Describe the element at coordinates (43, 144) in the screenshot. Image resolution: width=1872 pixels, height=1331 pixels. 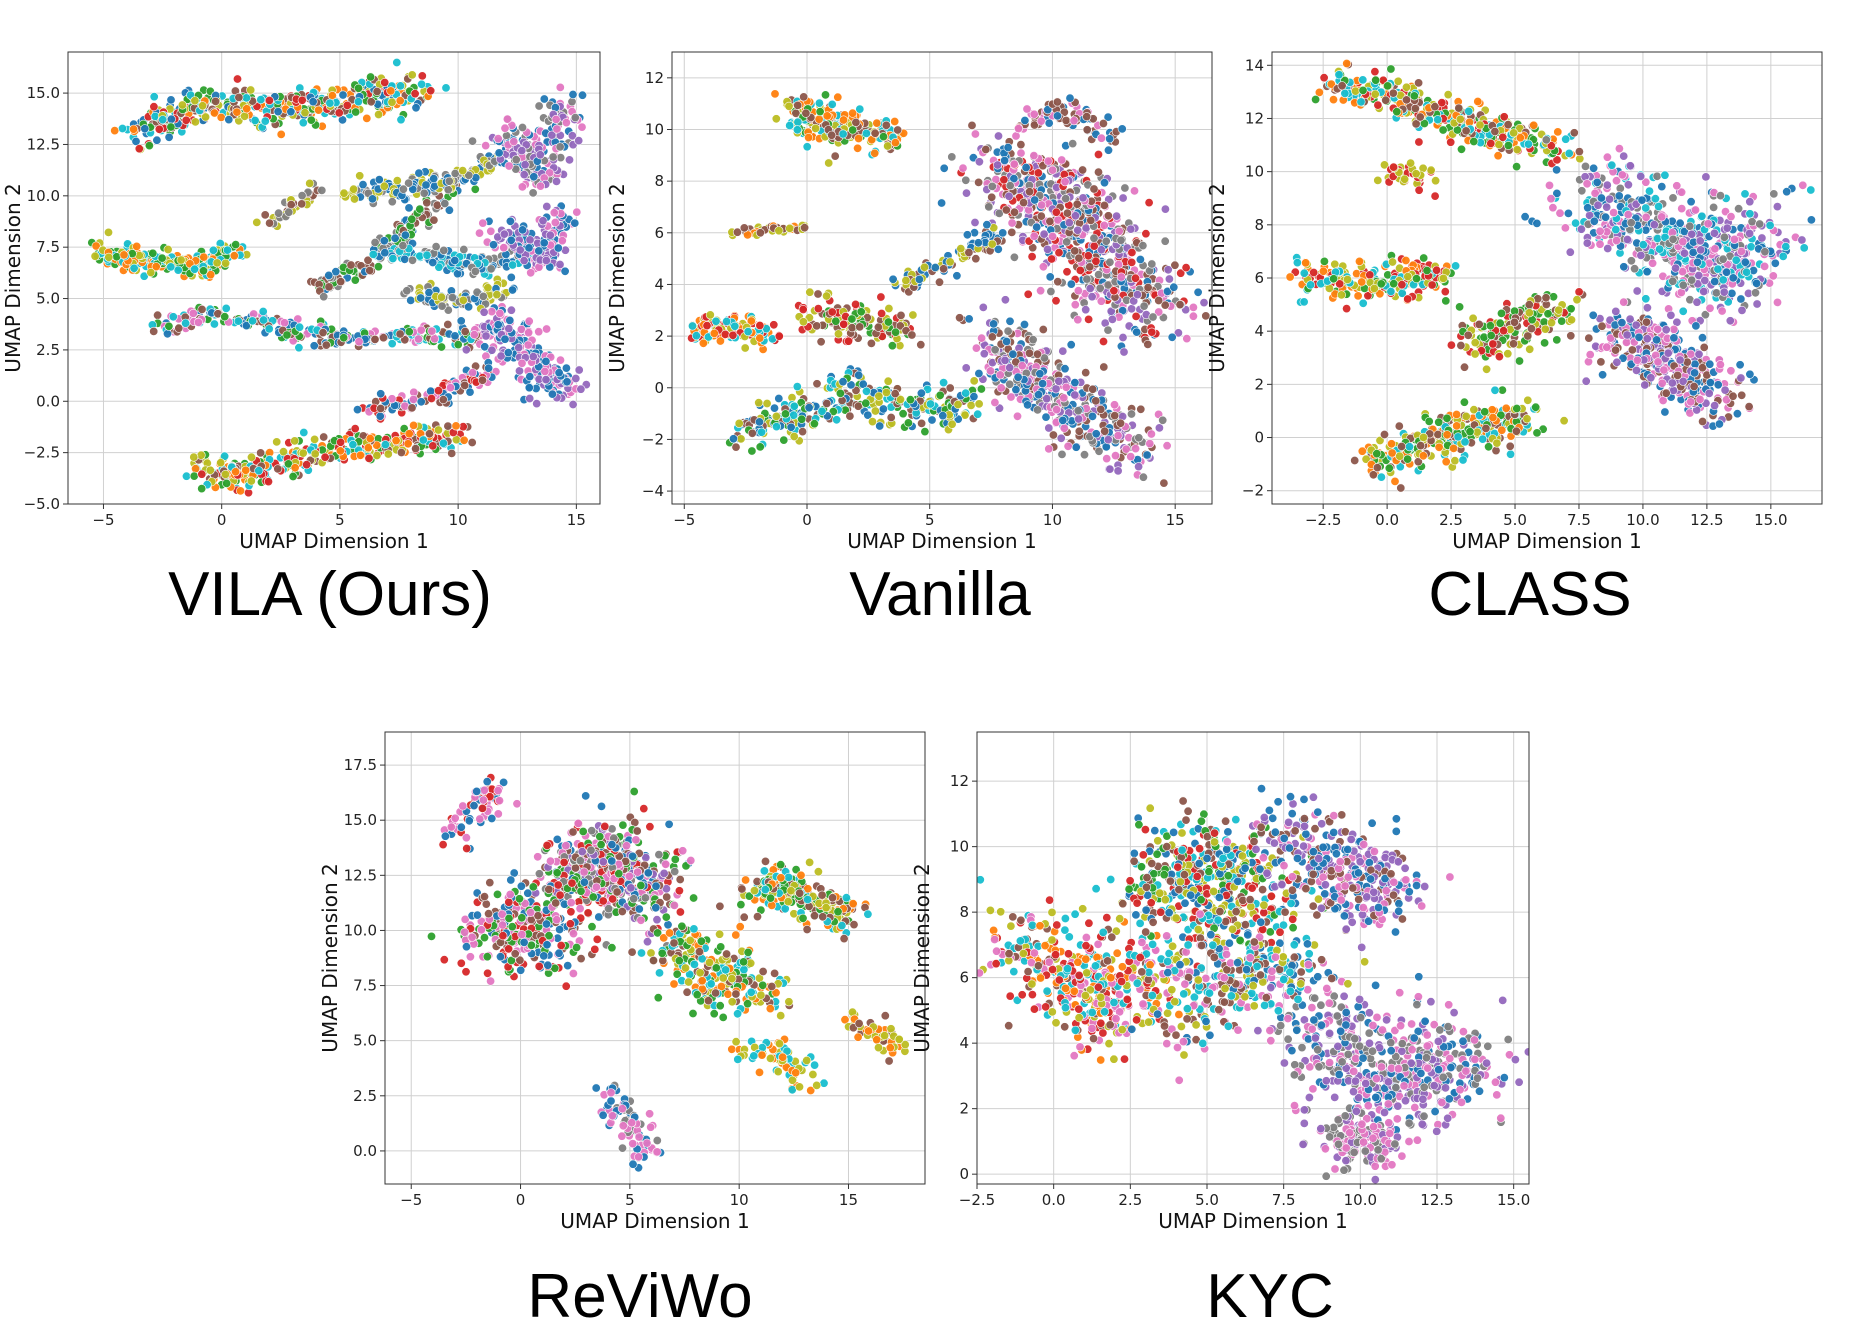
I see `y-tick-label: 12.5` at that location.